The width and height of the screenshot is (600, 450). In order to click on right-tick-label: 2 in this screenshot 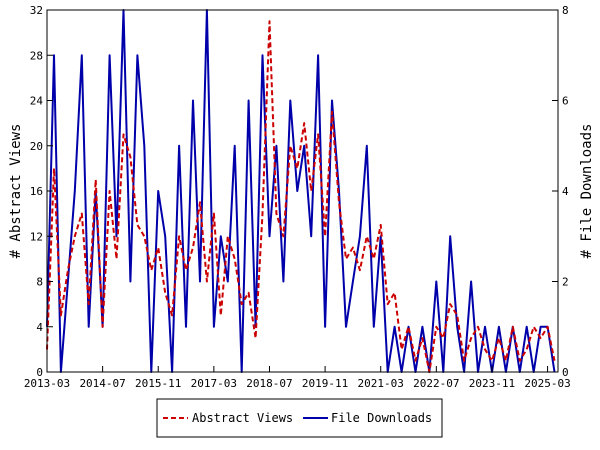, I will do `click(565, 282)`.